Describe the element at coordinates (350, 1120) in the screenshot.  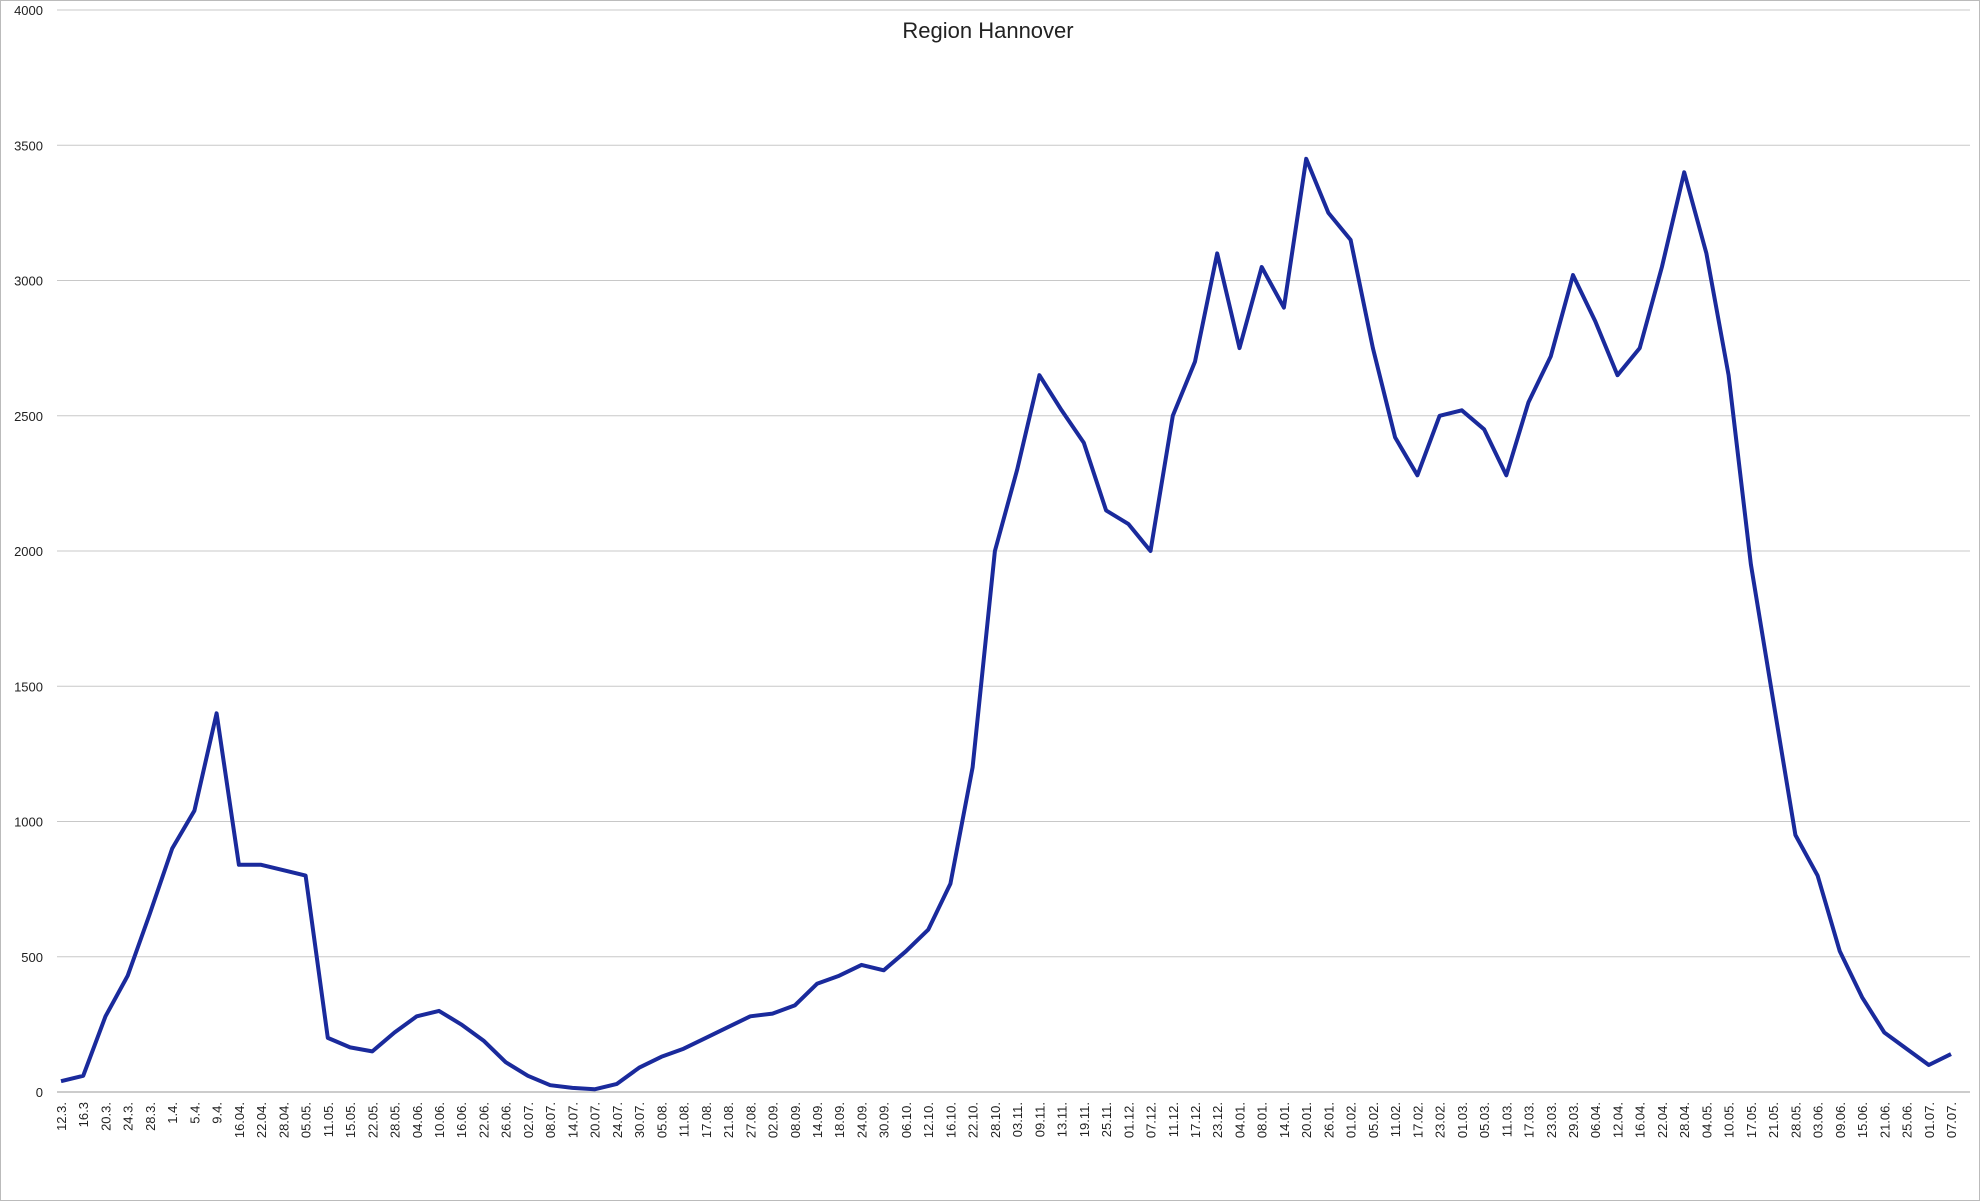
I see `x-tick-label: 15.05.` at that location.